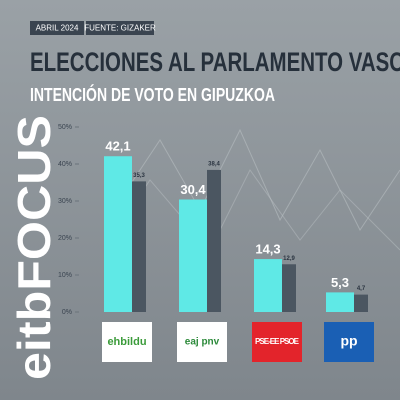 Image resolution: width=400 pixels, height=400 pixels. I want to click on value-label: 4,7, so click(361, 289).